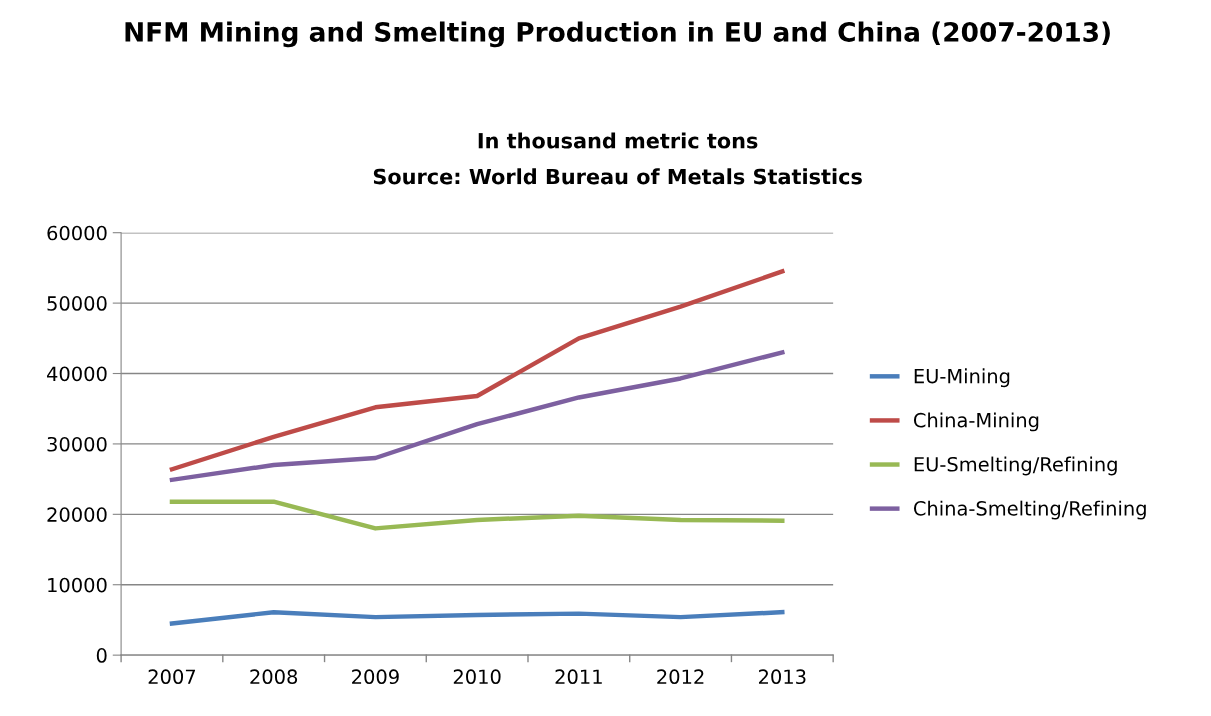  I want to click on legend-label: China-Mining, so click(976, 422).